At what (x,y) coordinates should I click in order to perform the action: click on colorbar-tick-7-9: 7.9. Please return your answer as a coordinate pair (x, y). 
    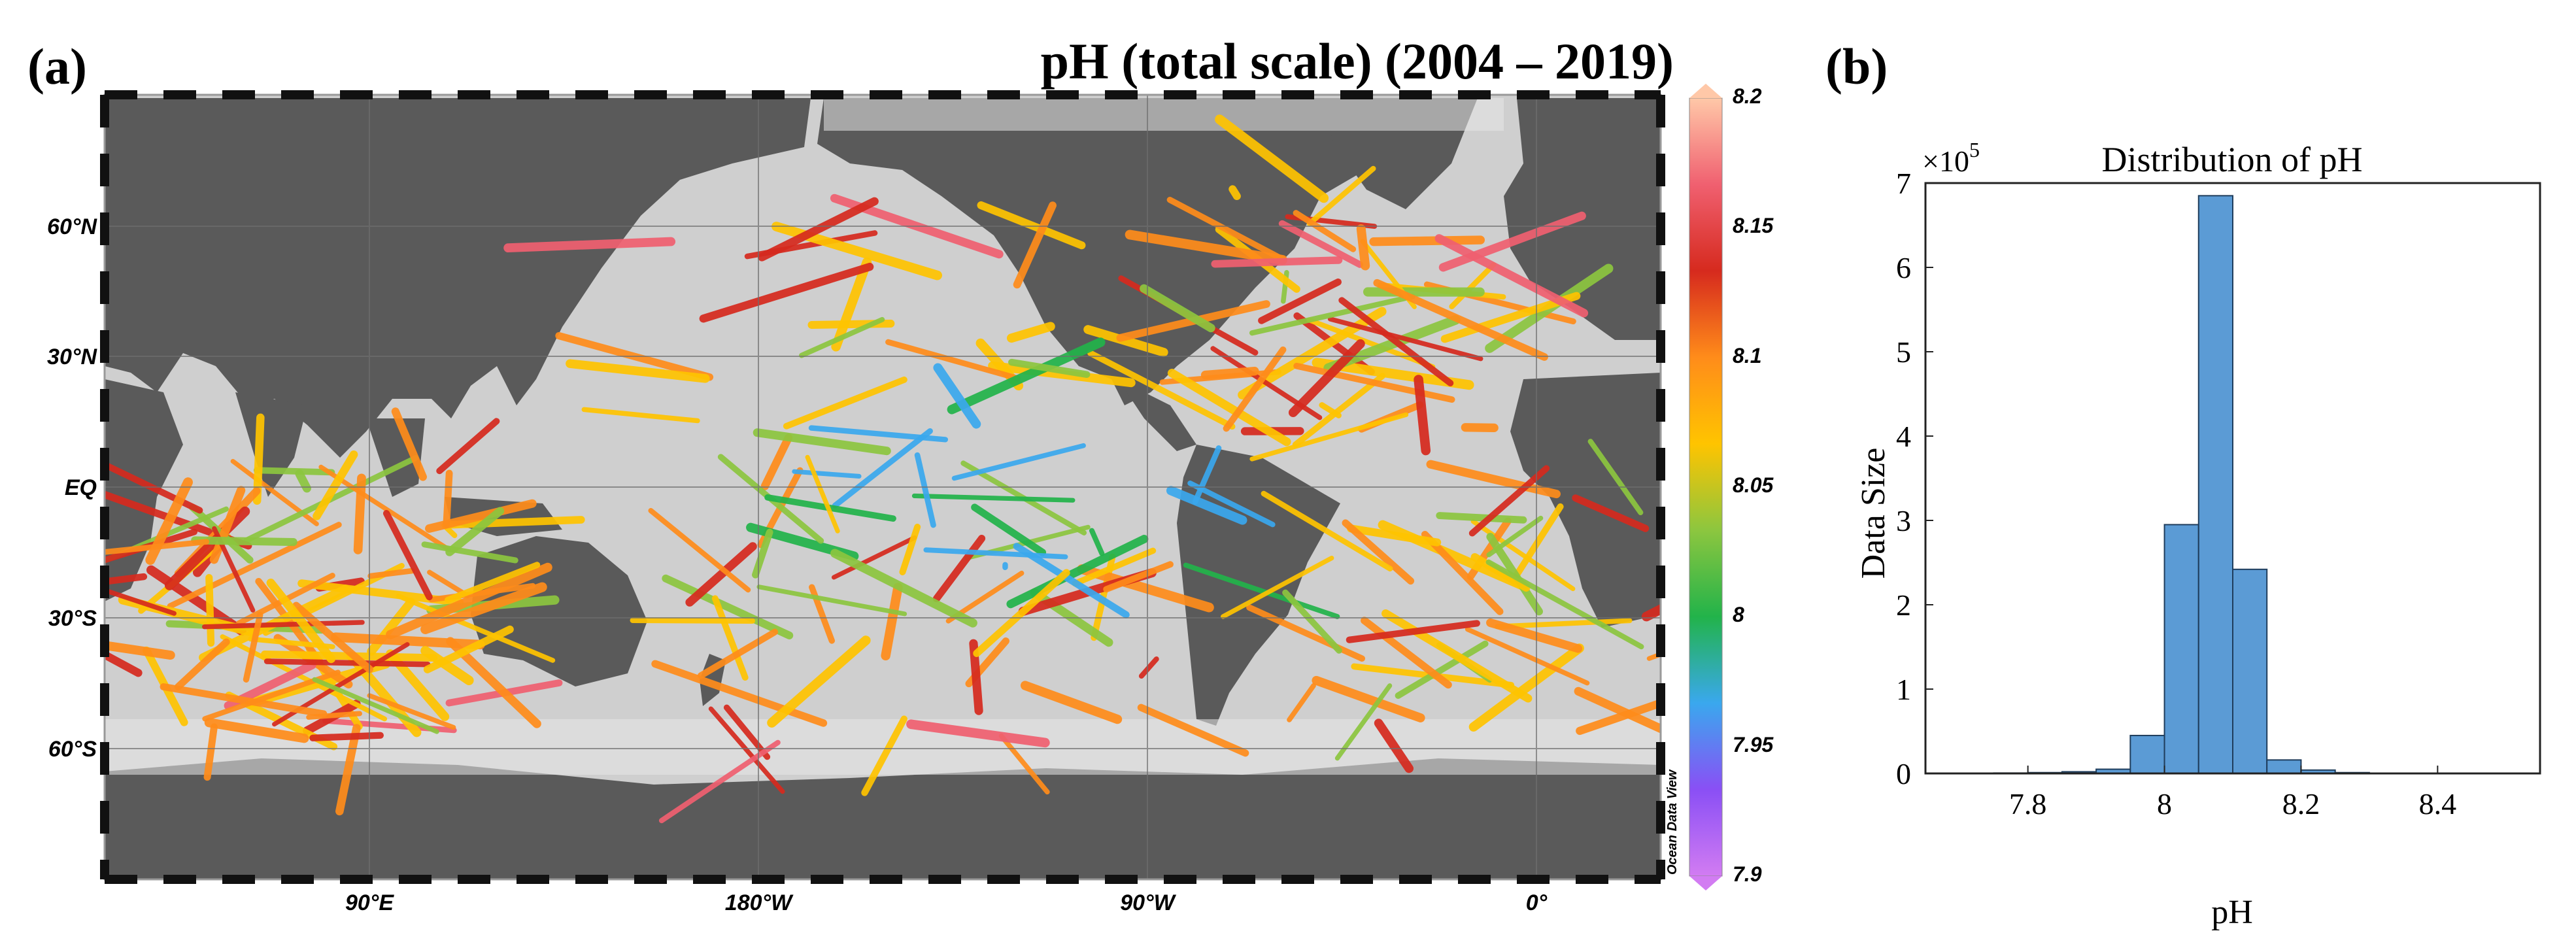
    Looking at the image, I should click on (1747, 874).